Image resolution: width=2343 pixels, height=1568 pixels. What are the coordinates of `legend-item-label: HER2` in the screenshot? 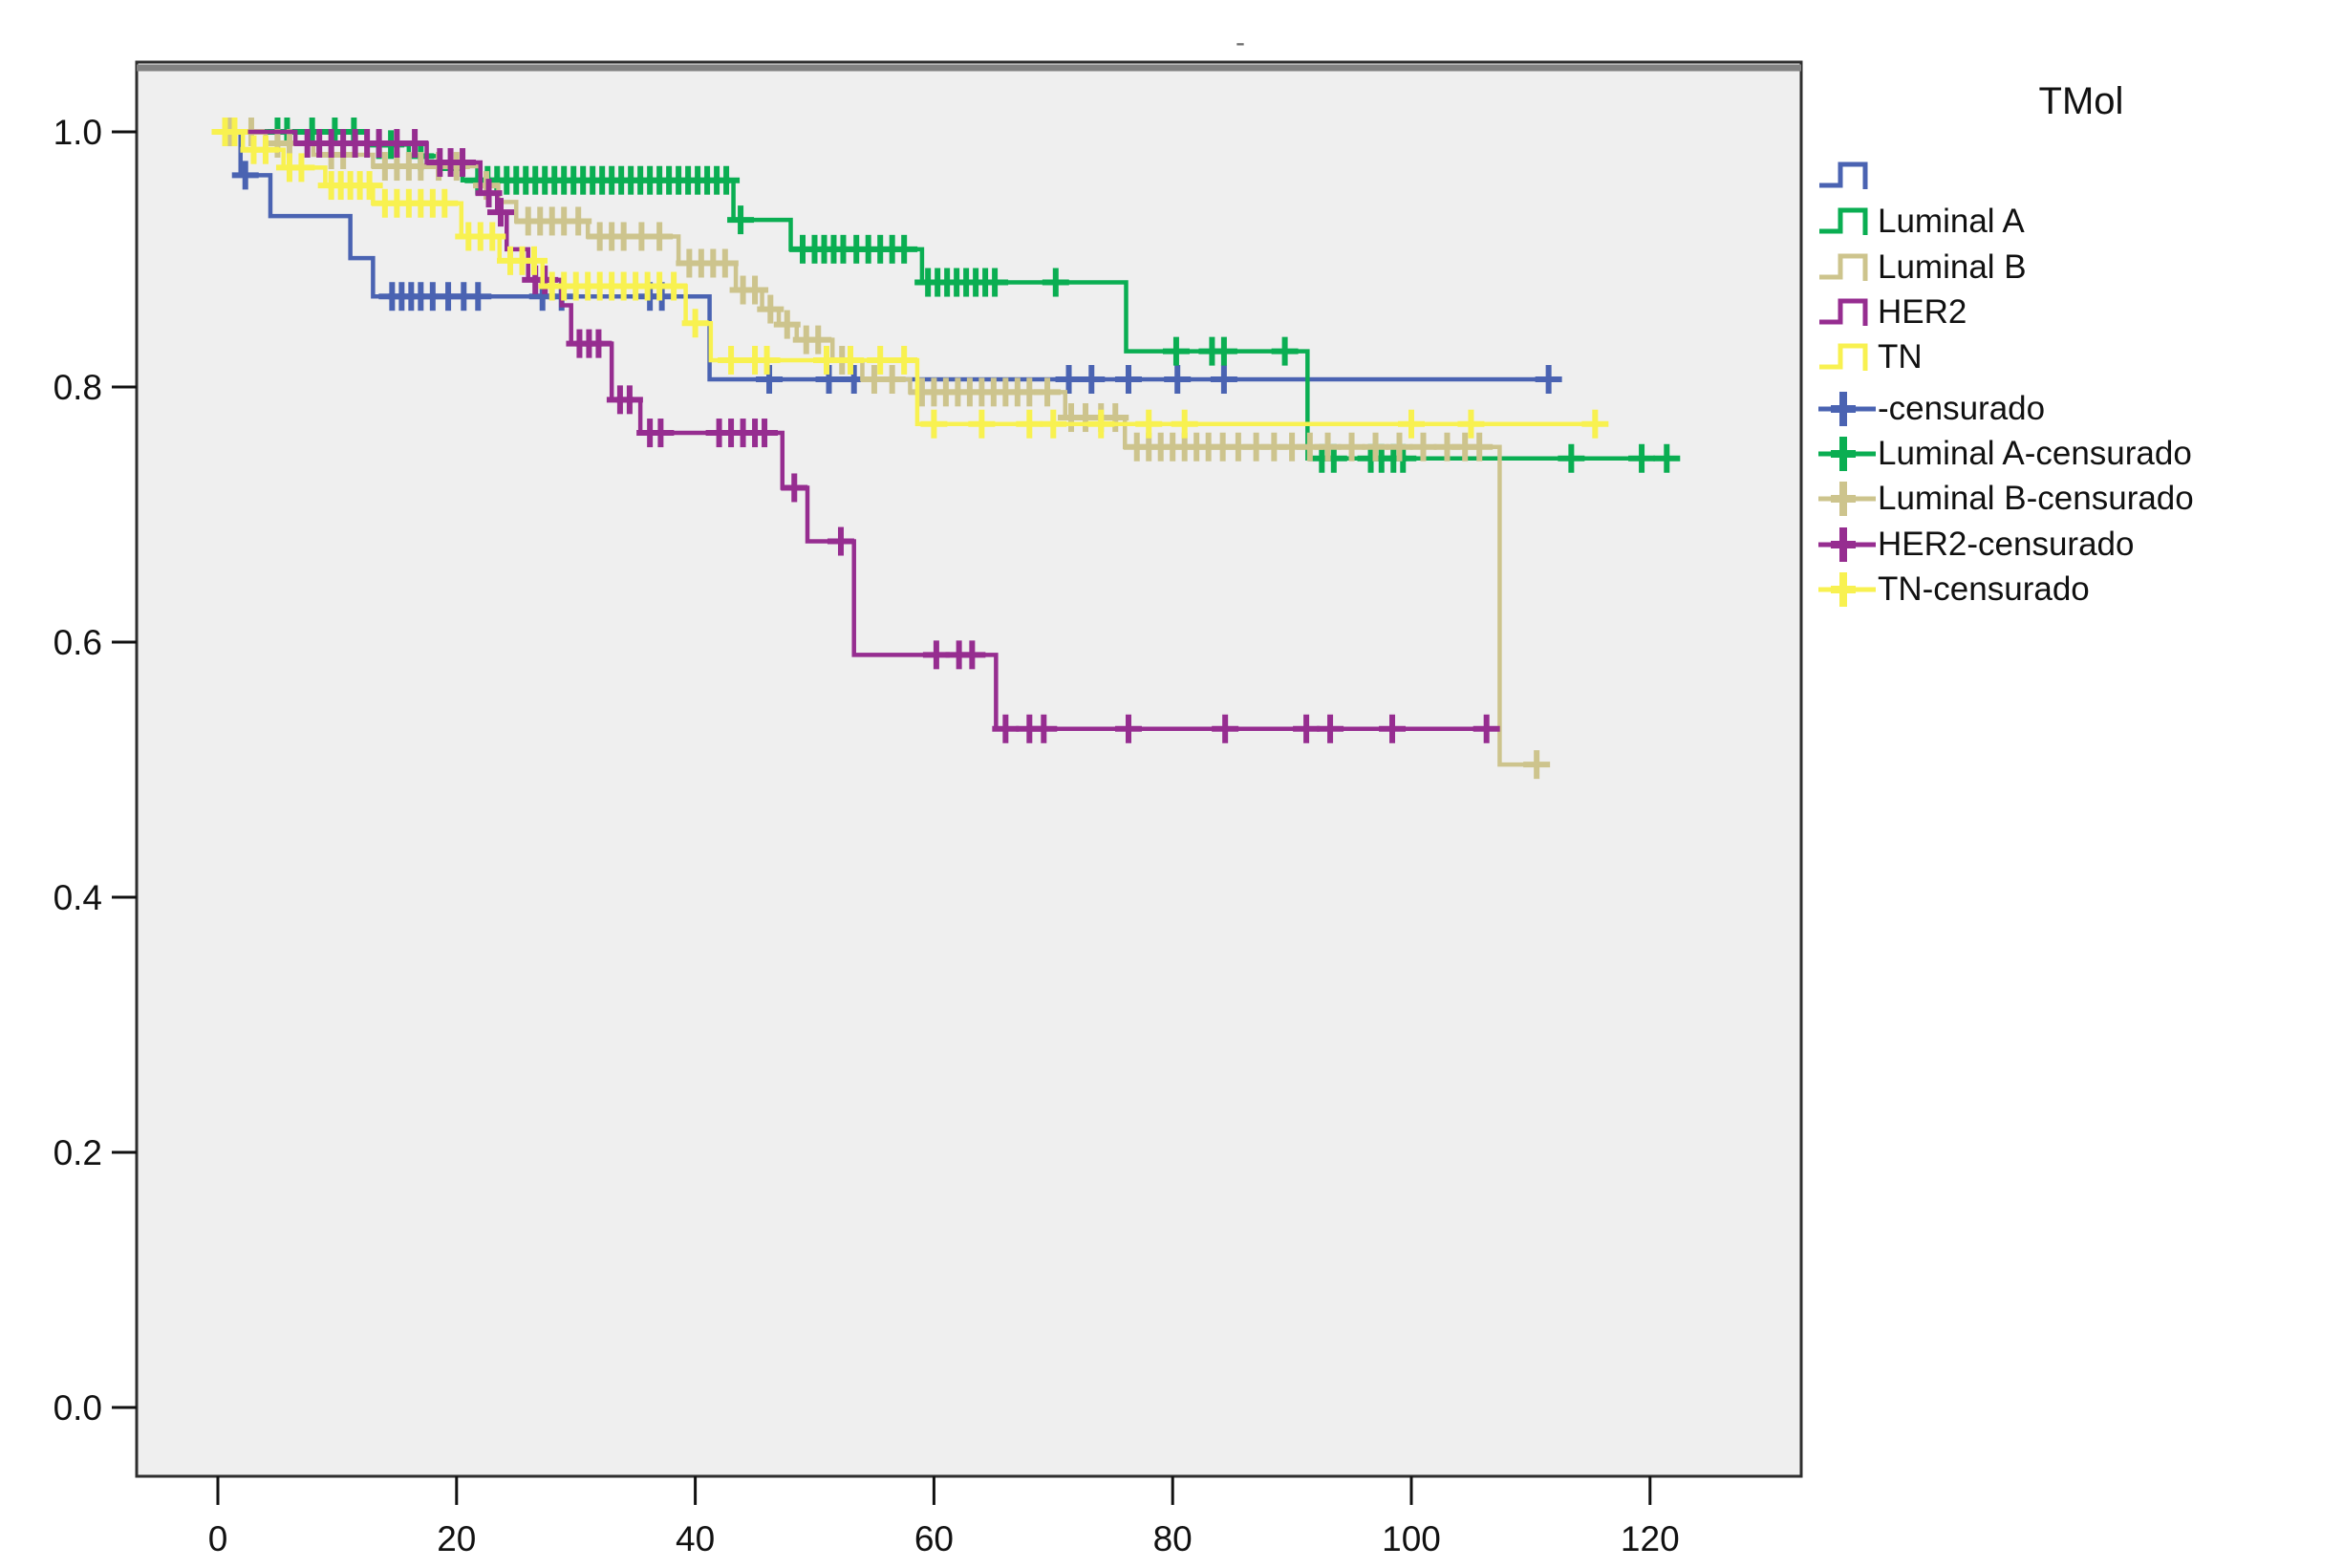 It's located at (1922, 312).